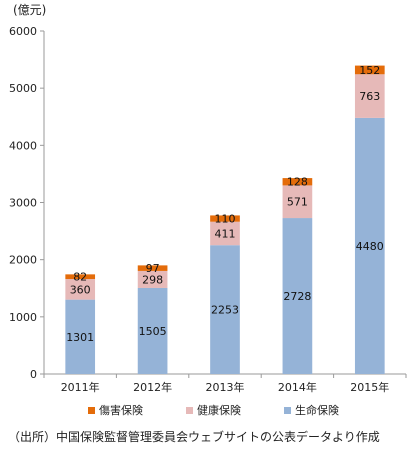 The width and height of the screenshot is (418, 460). I want to click on data-label: 571, so click(297, 202).